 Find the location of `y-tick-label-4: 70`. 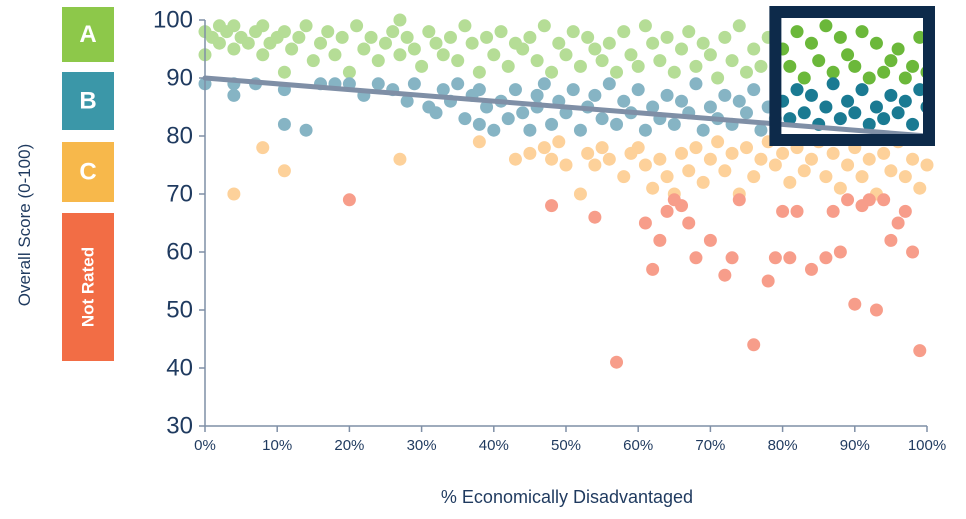

y-tick-label-4: 70 is located at coordinates (179, 194).